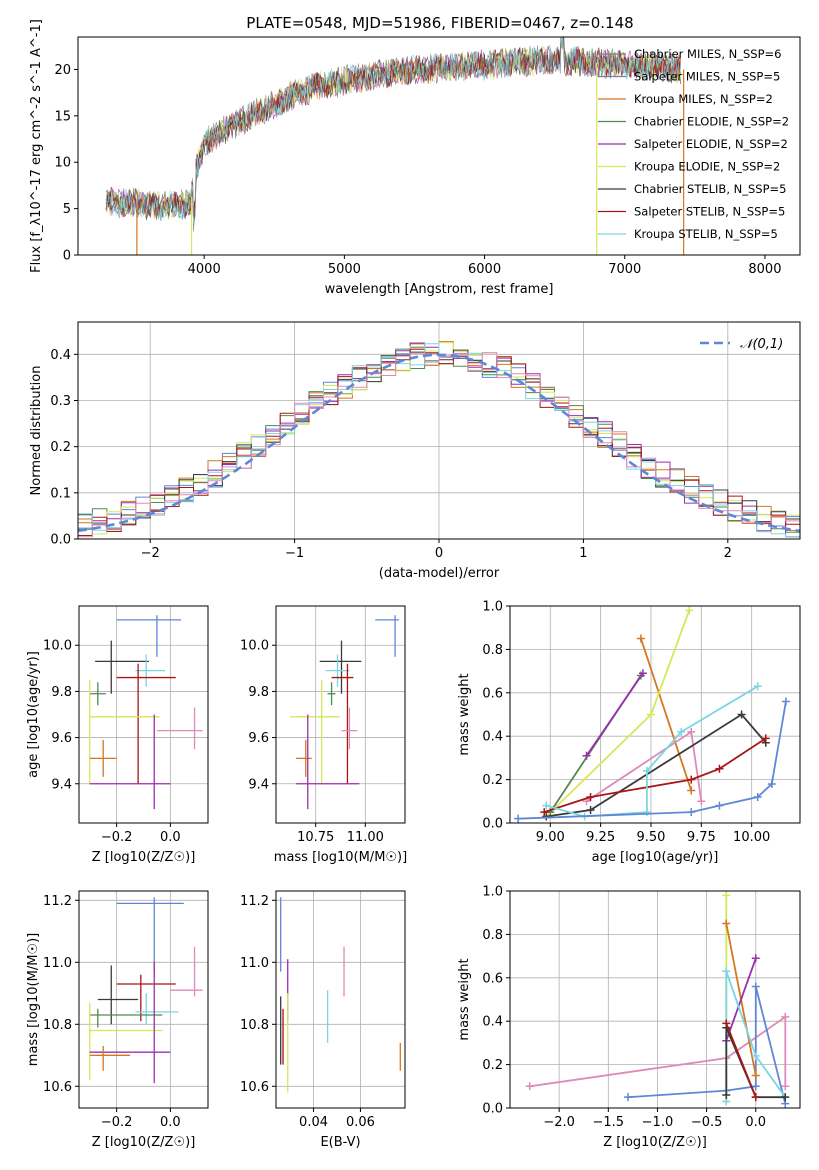  I want to click on x-tick-label: 0, so click(439, 553).